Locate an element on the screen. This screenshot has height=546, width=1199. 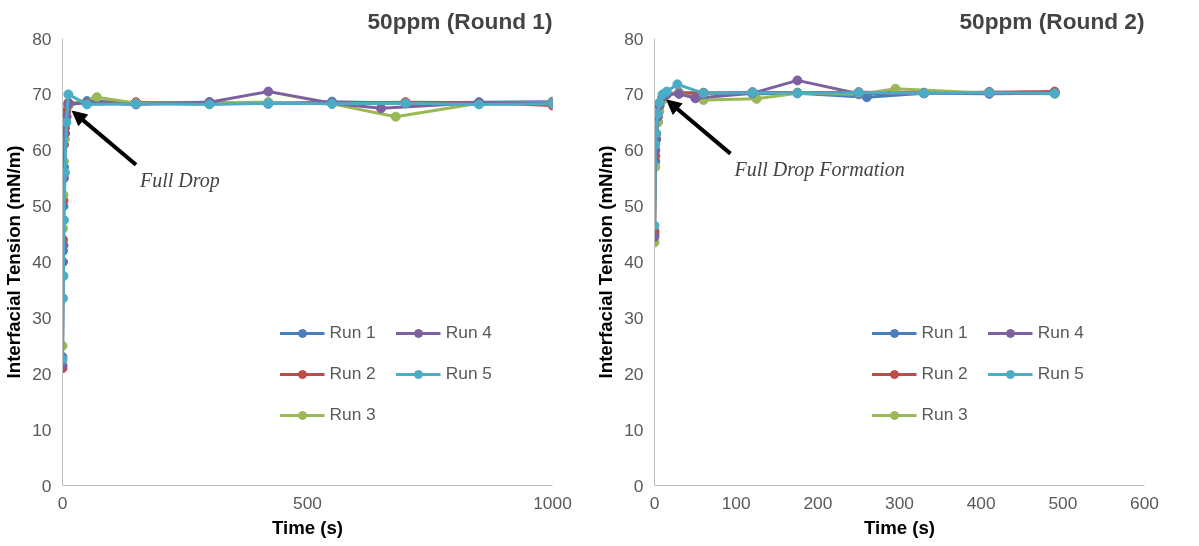
x-tick-label: 300 is located at coordinates (899, 502).